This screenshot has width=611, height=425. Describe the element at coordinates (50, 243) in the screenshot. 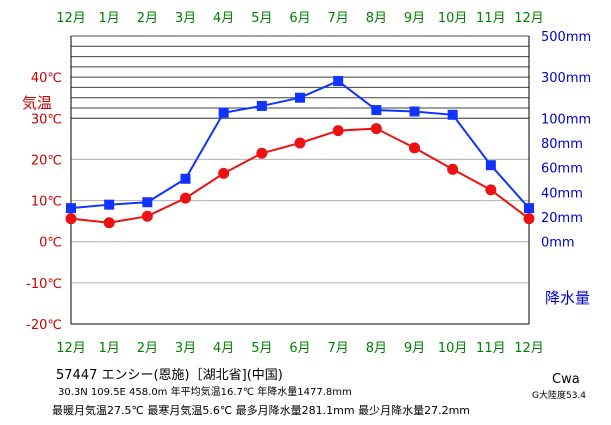

I see `left-tick-label: 0℃` at that location.